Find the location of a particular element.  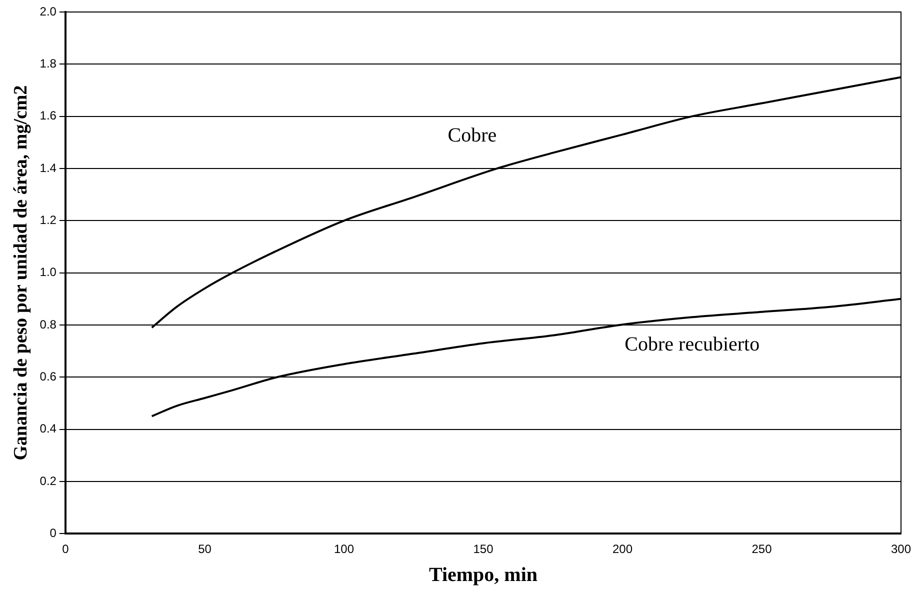

y-tick-label: 1.8 is located at coordinates (48, 63).